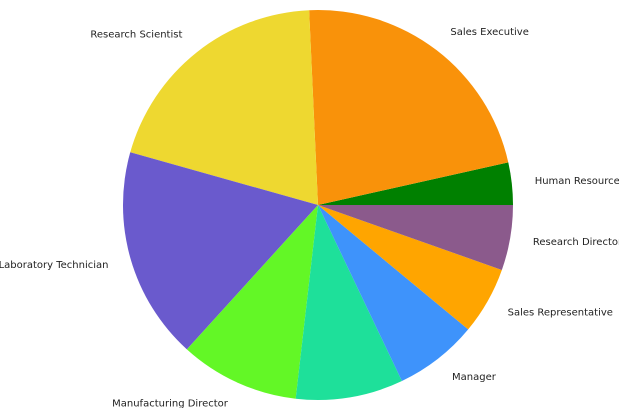  I want to click on label-human-resources: Human Resources, so click(577, 181).